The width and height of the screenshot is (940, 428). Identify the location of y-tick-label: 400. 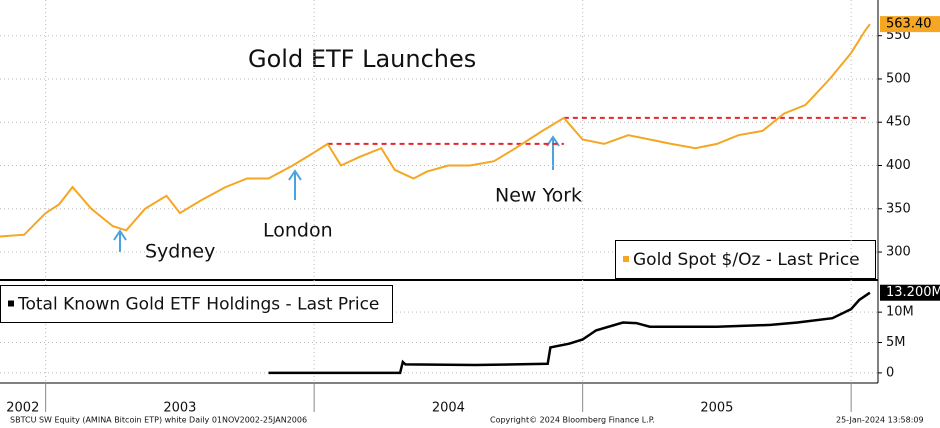
(898, 165).